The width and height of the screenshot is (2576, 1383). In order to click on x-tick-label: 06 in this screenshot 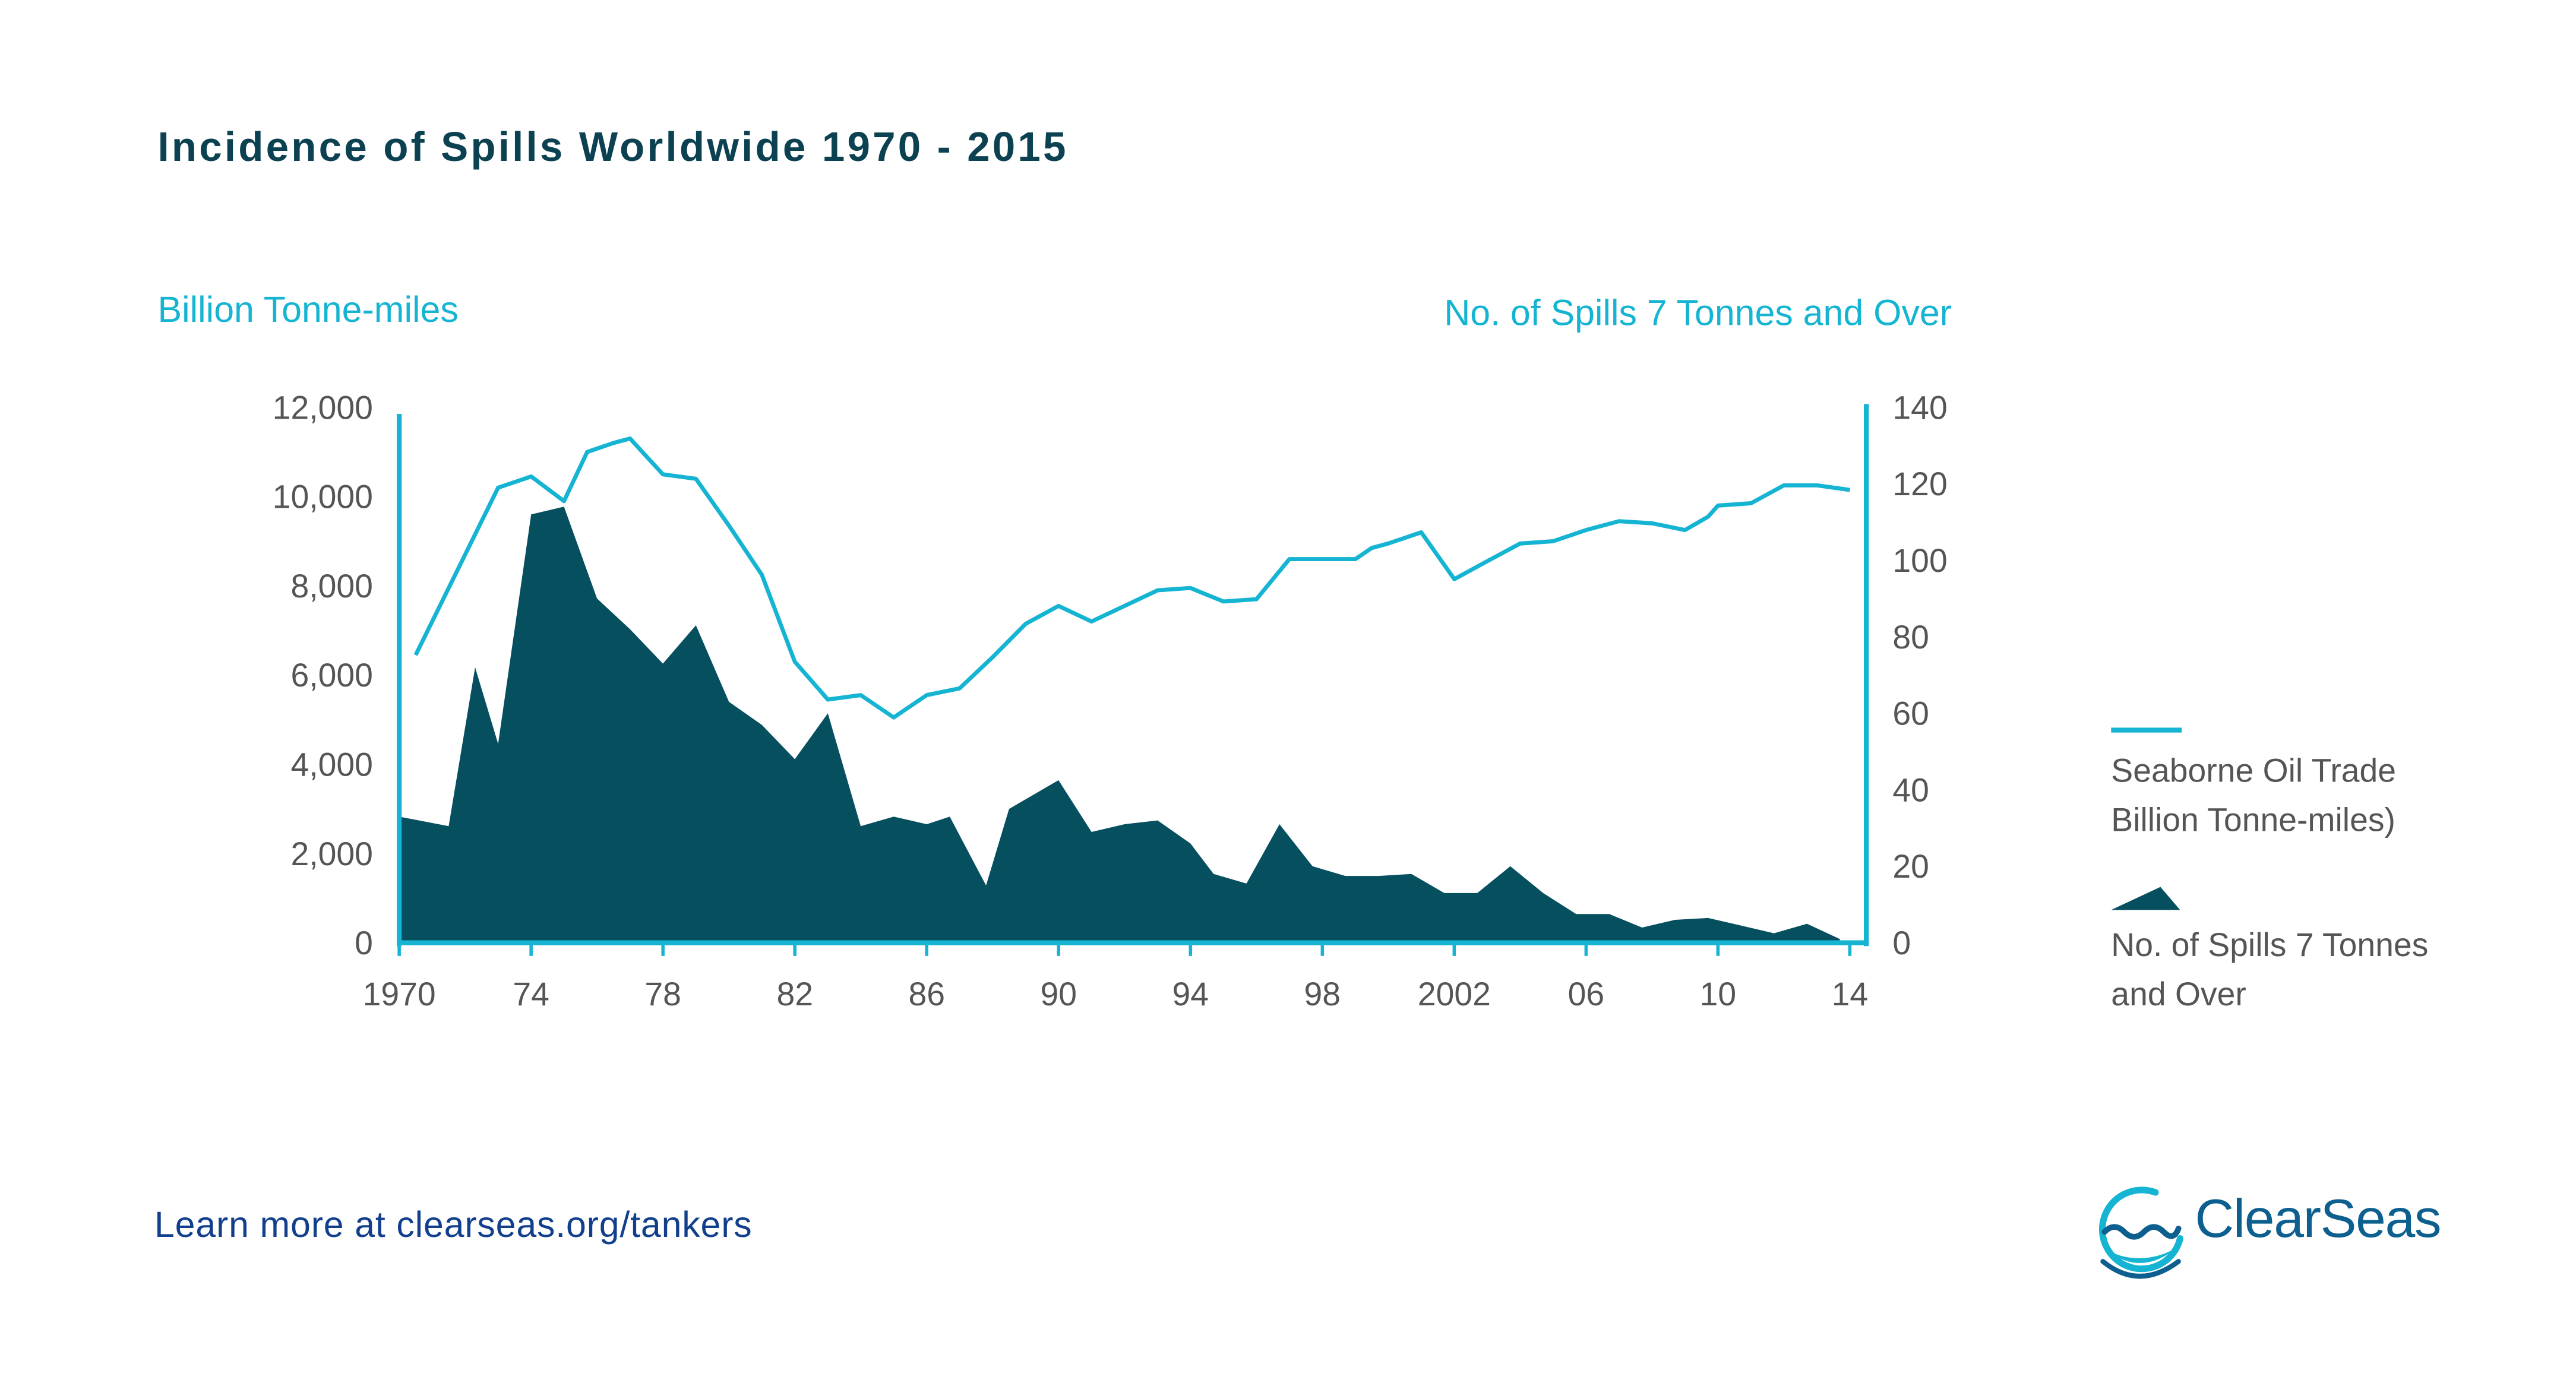, I will do `click(1586, 994)`.